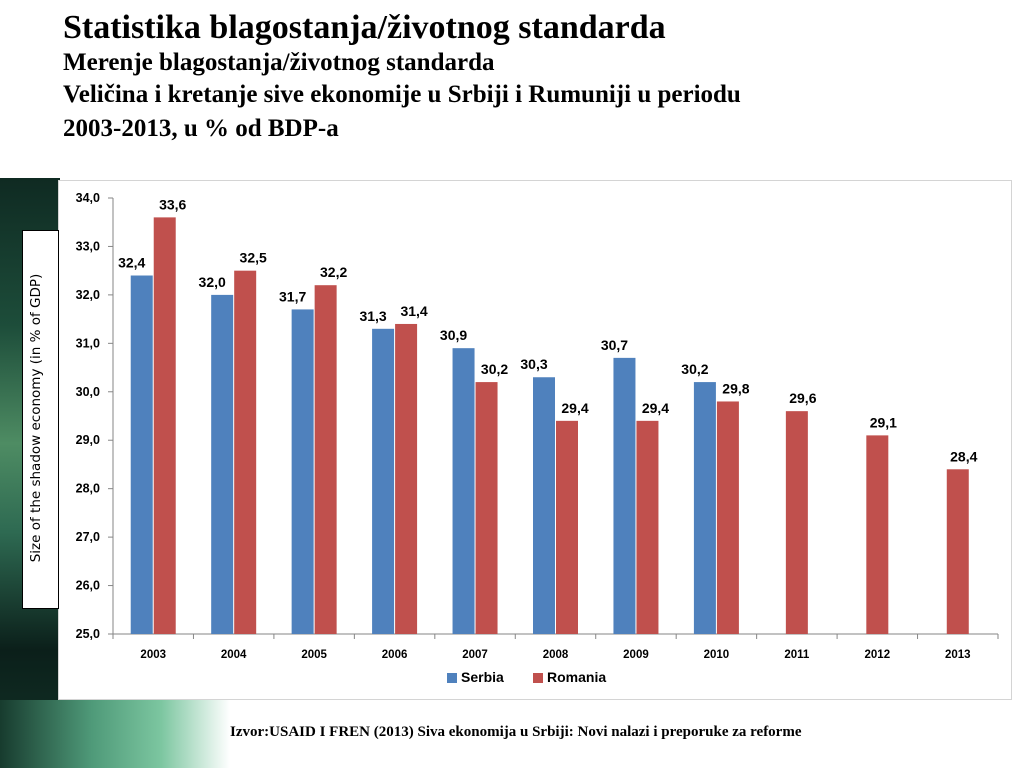 The image size is (1024, 768). Describe the element at coordinates (333, 272) in the screenshot. I see `data-label: 32,2` at that location.